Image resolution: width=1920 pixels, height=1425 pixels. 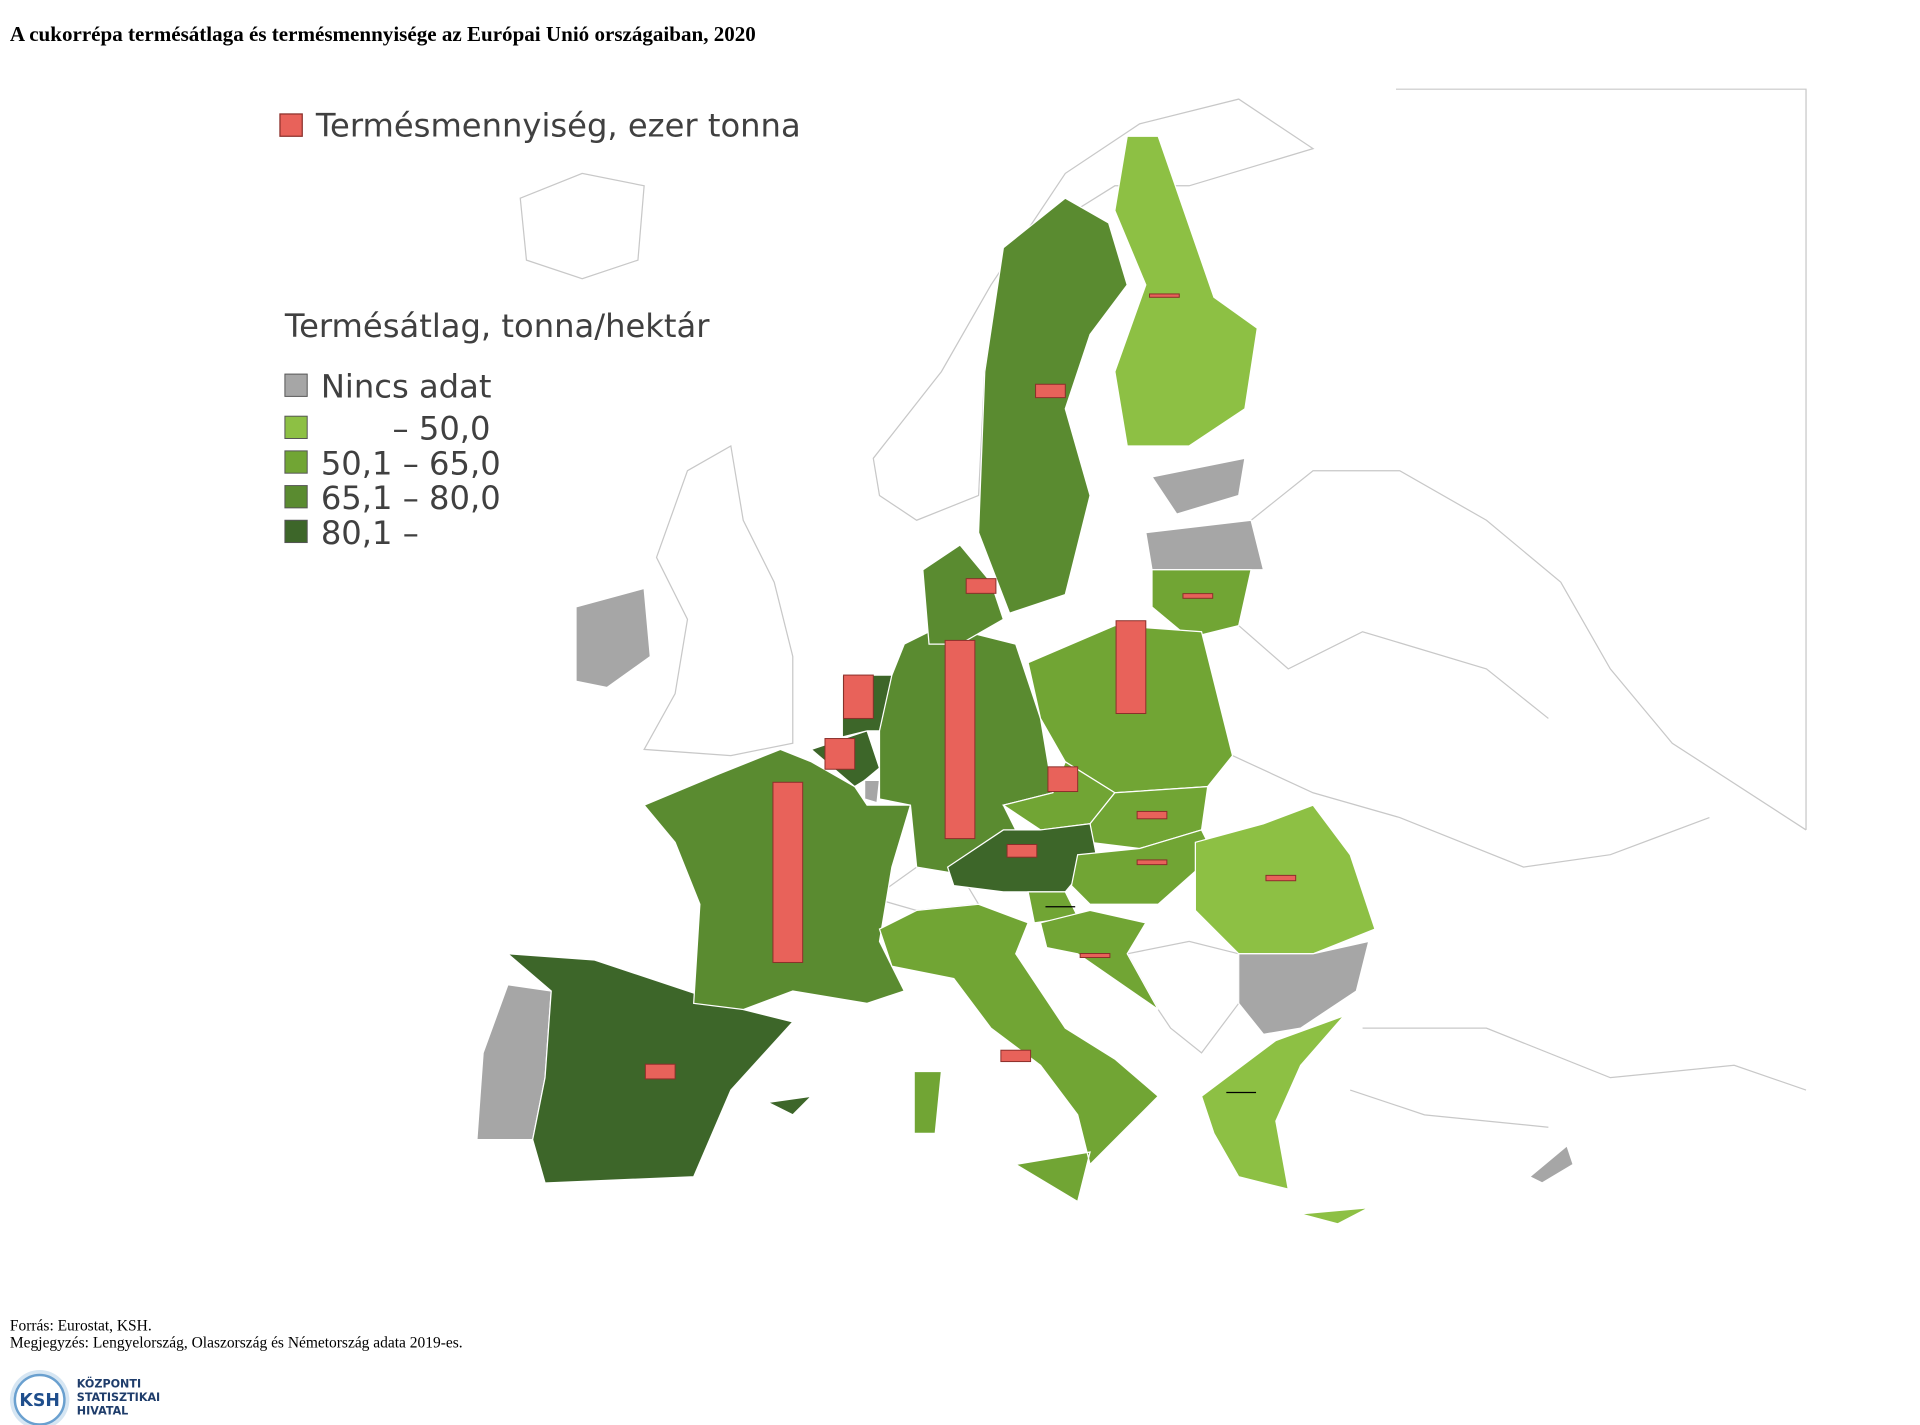 What do you see at coordinates (118, 1397) in the screenshot?
I see `logo-text: STATISZTIKAI` at bounding box center [118, 1397].